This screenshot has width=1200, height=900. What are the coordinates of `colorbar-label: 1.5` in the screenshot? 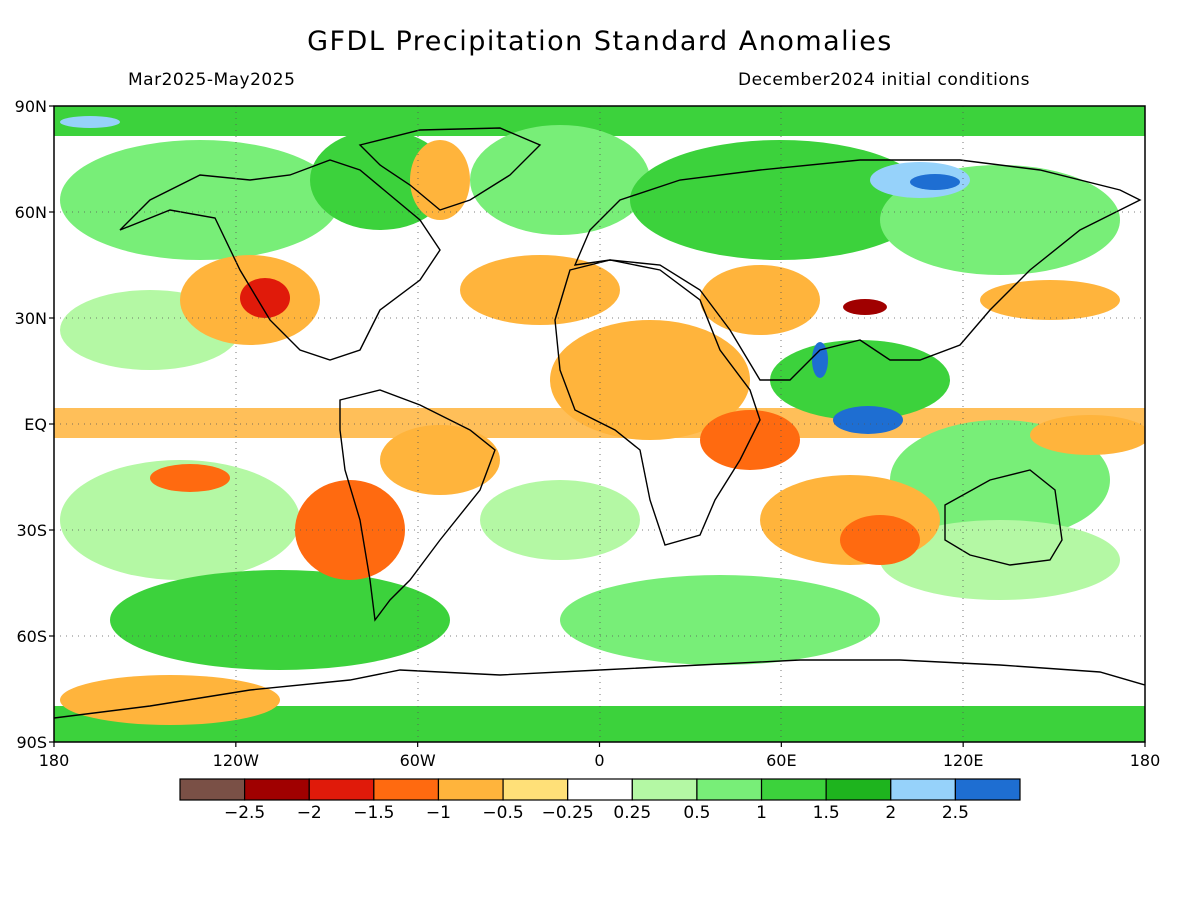 It's located at (826, 813).